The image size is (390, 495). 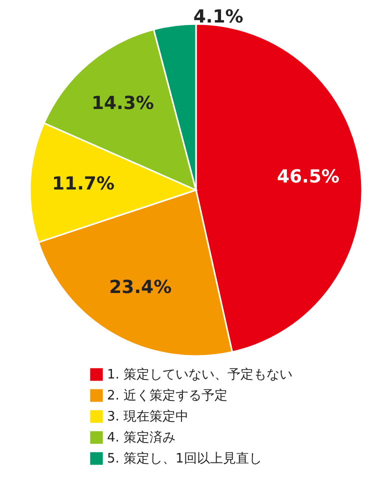 What do you see at coordinates (200, 375) in the screenshot?
I see `legend-label: 1. 策定していない、予定もない` at bounding box center [200, 375].